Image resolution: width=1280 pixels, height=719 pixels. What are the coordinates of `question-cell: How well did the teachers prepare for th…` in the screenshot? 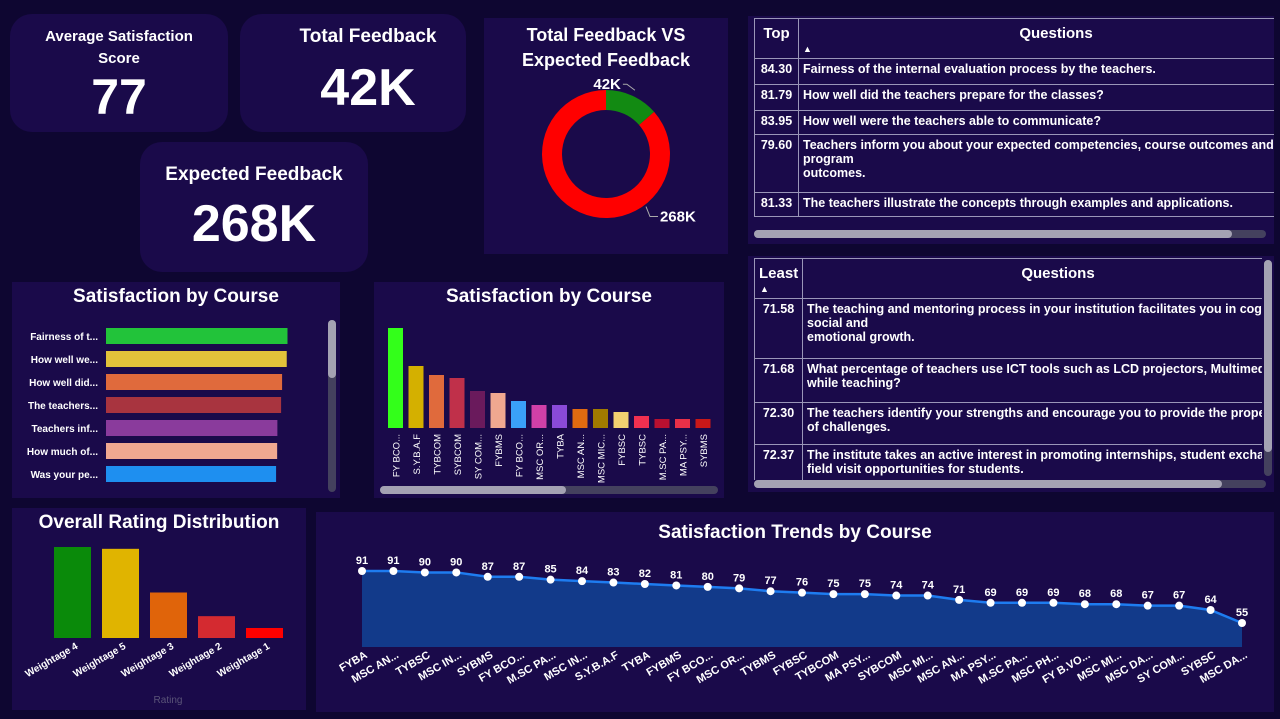 It's located at (1036, 97).